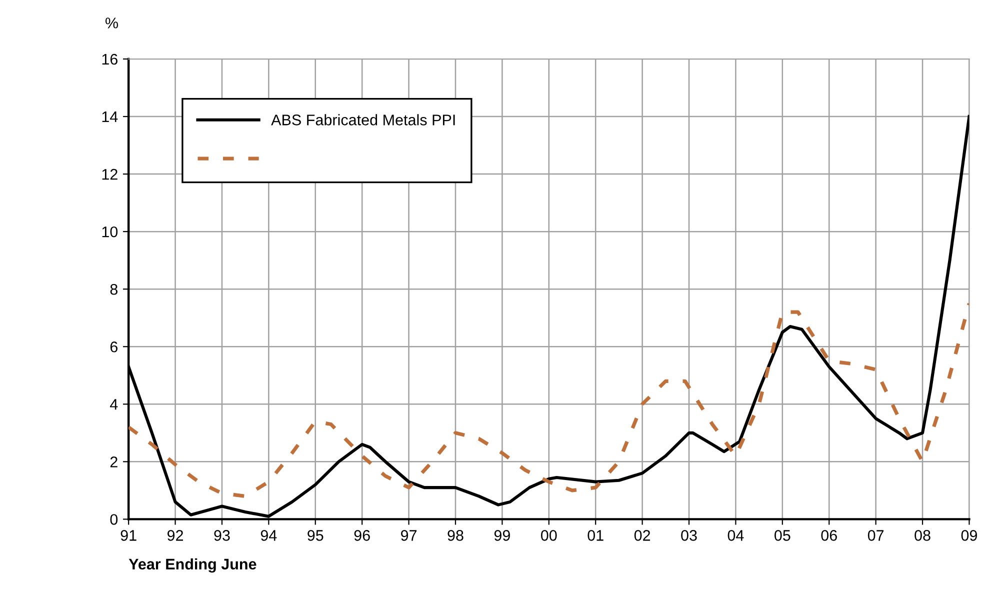 This screenshot has height=590, width=989. Describe the element at coordinates (192, 565) in the screenshot. I see `x-axis-title: Year Ending June` at that location.